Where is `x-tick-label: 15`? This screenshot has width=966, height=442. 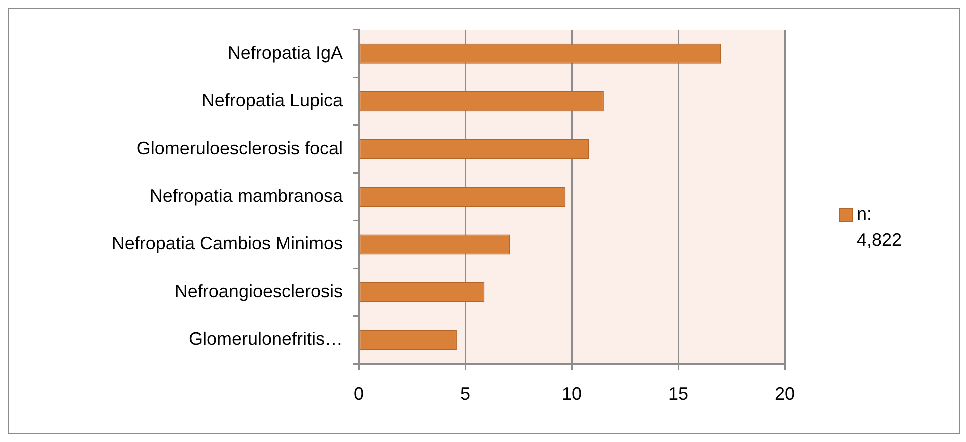 x-tick-label: 15 is located at coordinates (678, 394).